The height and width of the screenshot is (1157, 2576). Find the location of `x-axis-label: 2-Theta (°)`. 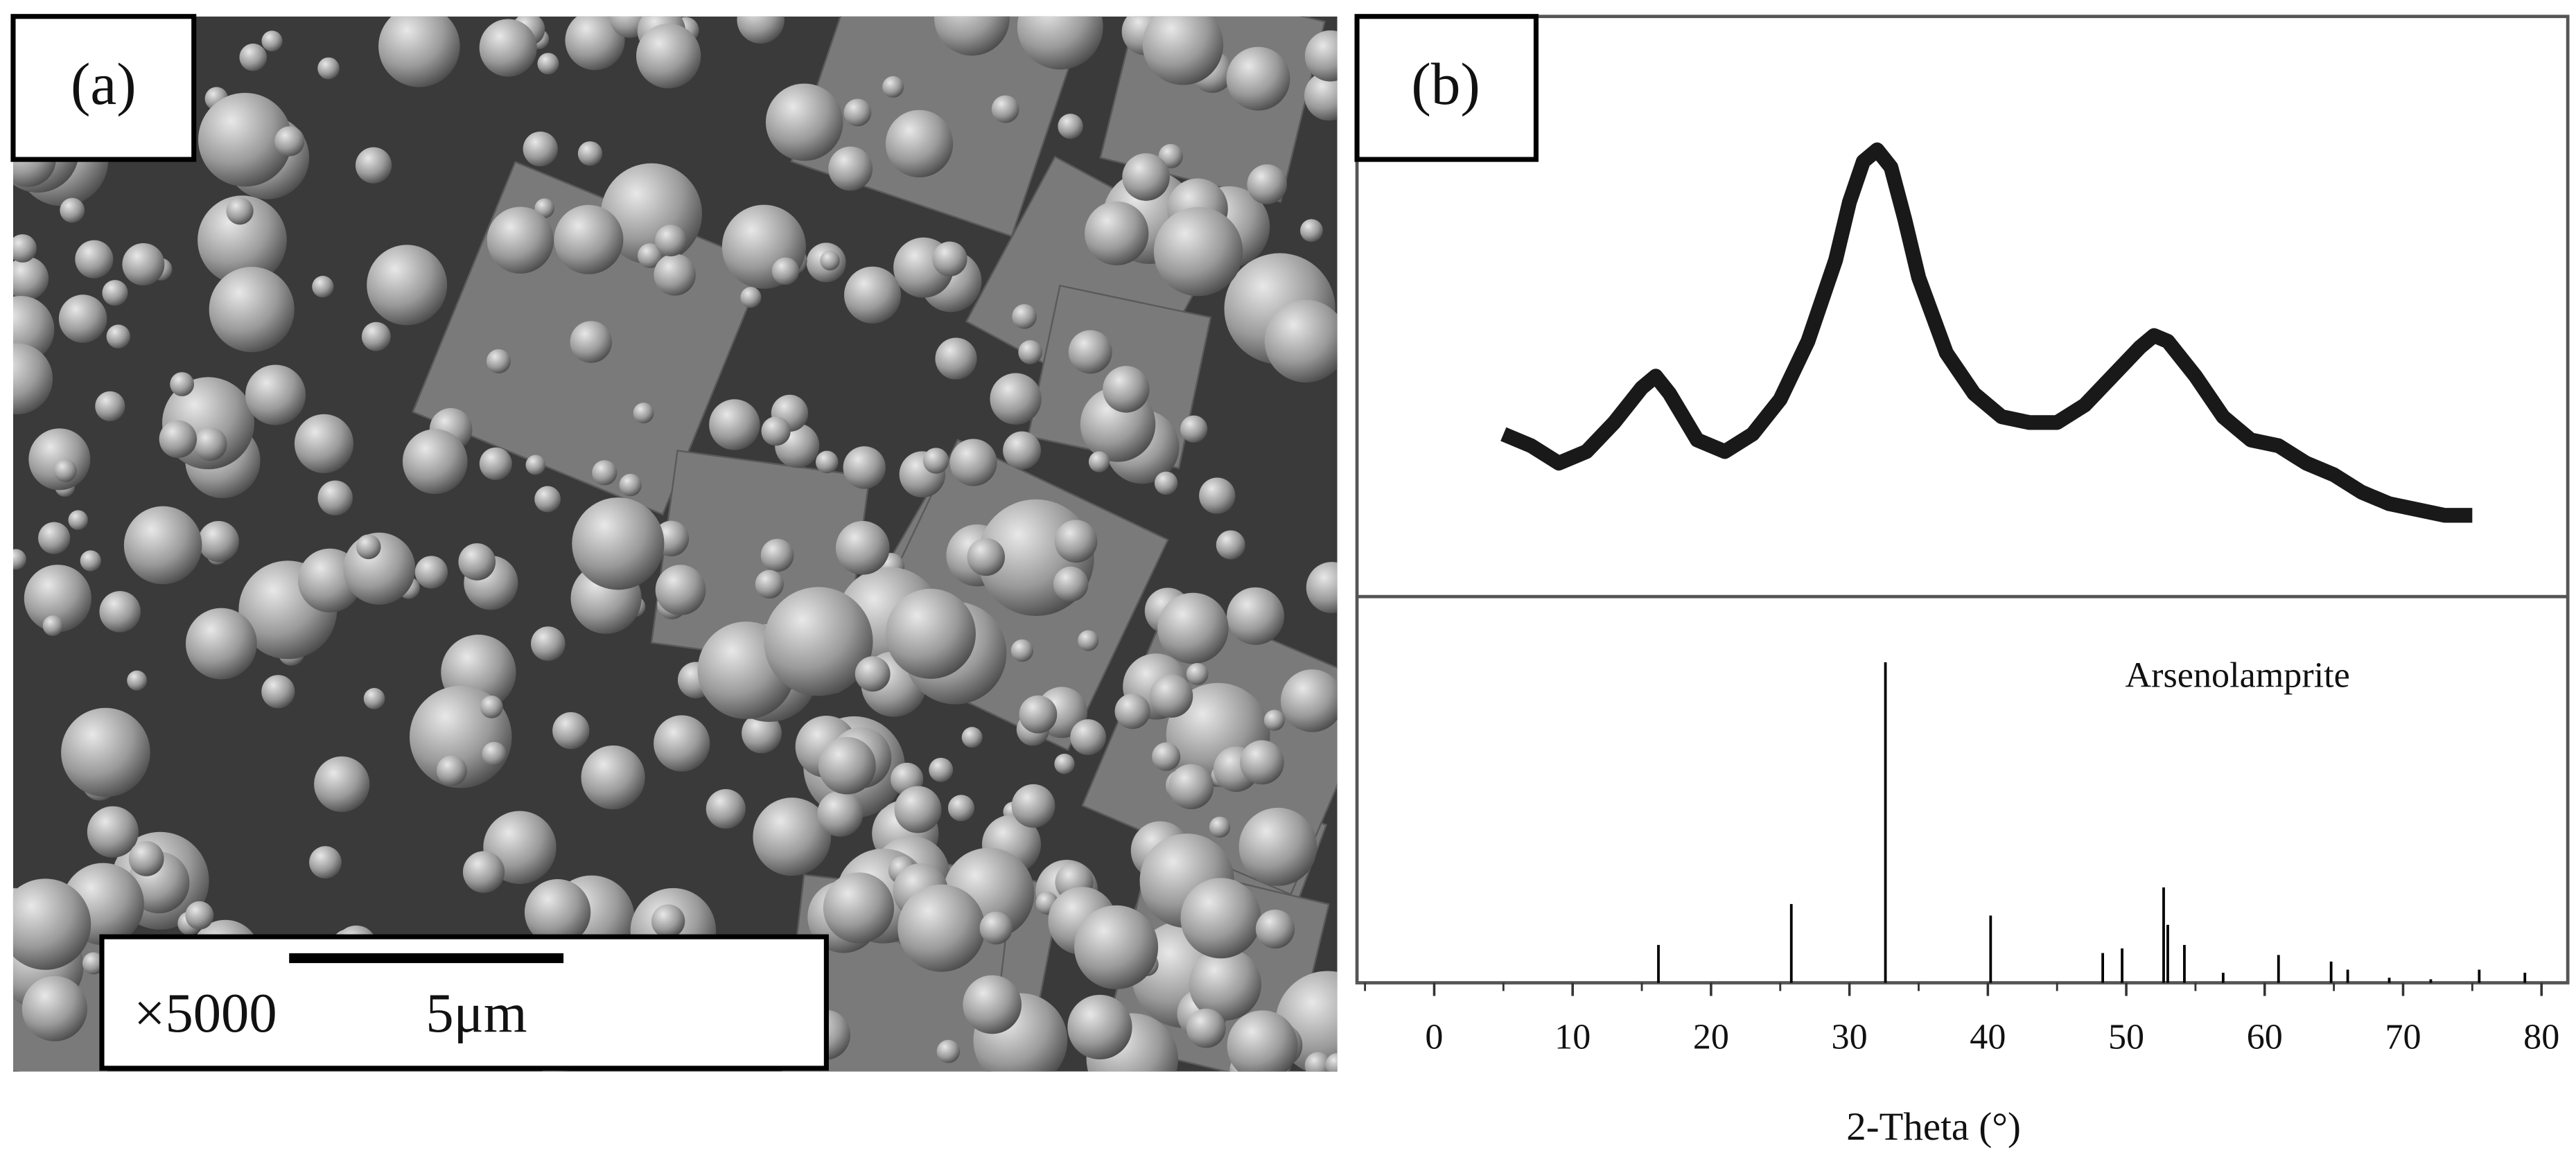

x-axis-label: 2-Theta (°) is located at coordinates (1933, 1127).